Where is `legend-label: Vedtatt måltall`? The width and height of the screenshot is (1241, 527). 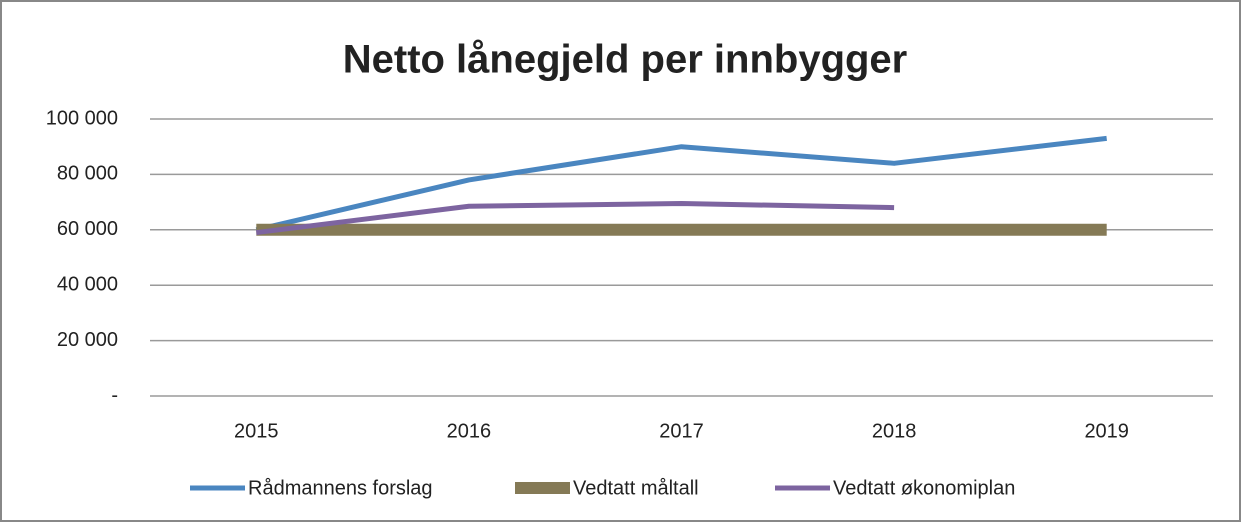 legend-label: Vedtatt måltall is located at coordinates (636, 488).